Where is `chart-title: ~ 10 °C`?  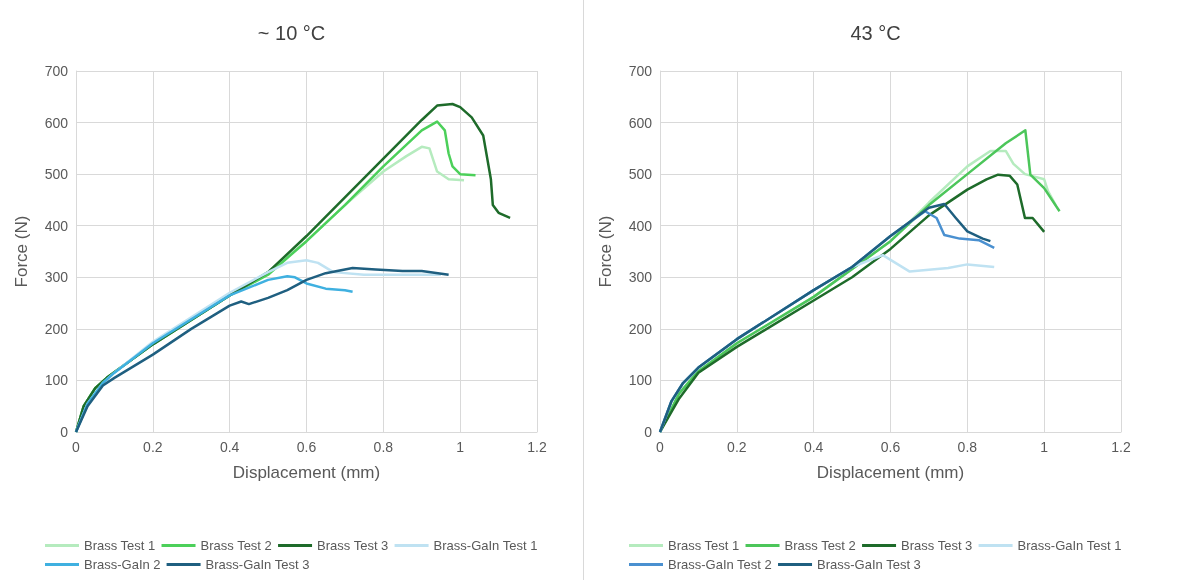
chart-title: ~ 10 °C is located at coordinates (291, 33).